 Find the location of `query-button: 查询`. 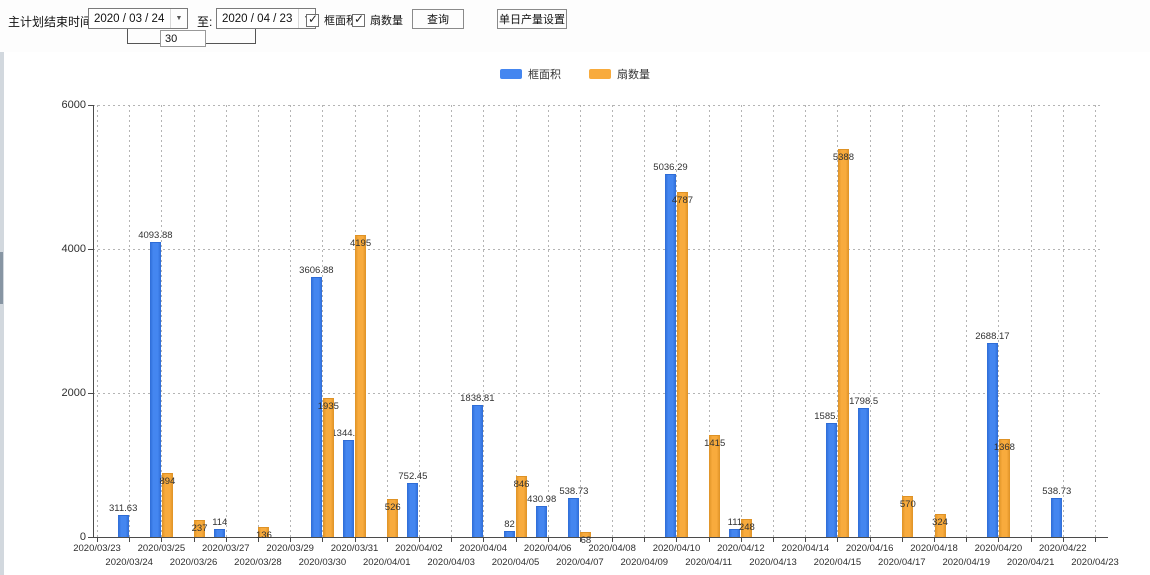

query-button: 查询 is located at coordinates (438, 19).